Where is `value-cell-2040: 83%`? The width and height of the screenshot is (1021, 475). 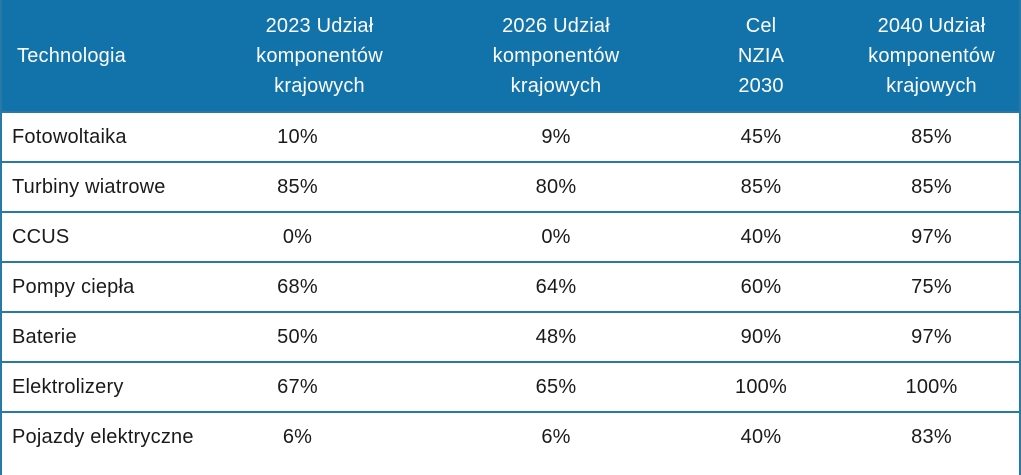
value-cell-2040: 83% is located at coordinates (931, 436).